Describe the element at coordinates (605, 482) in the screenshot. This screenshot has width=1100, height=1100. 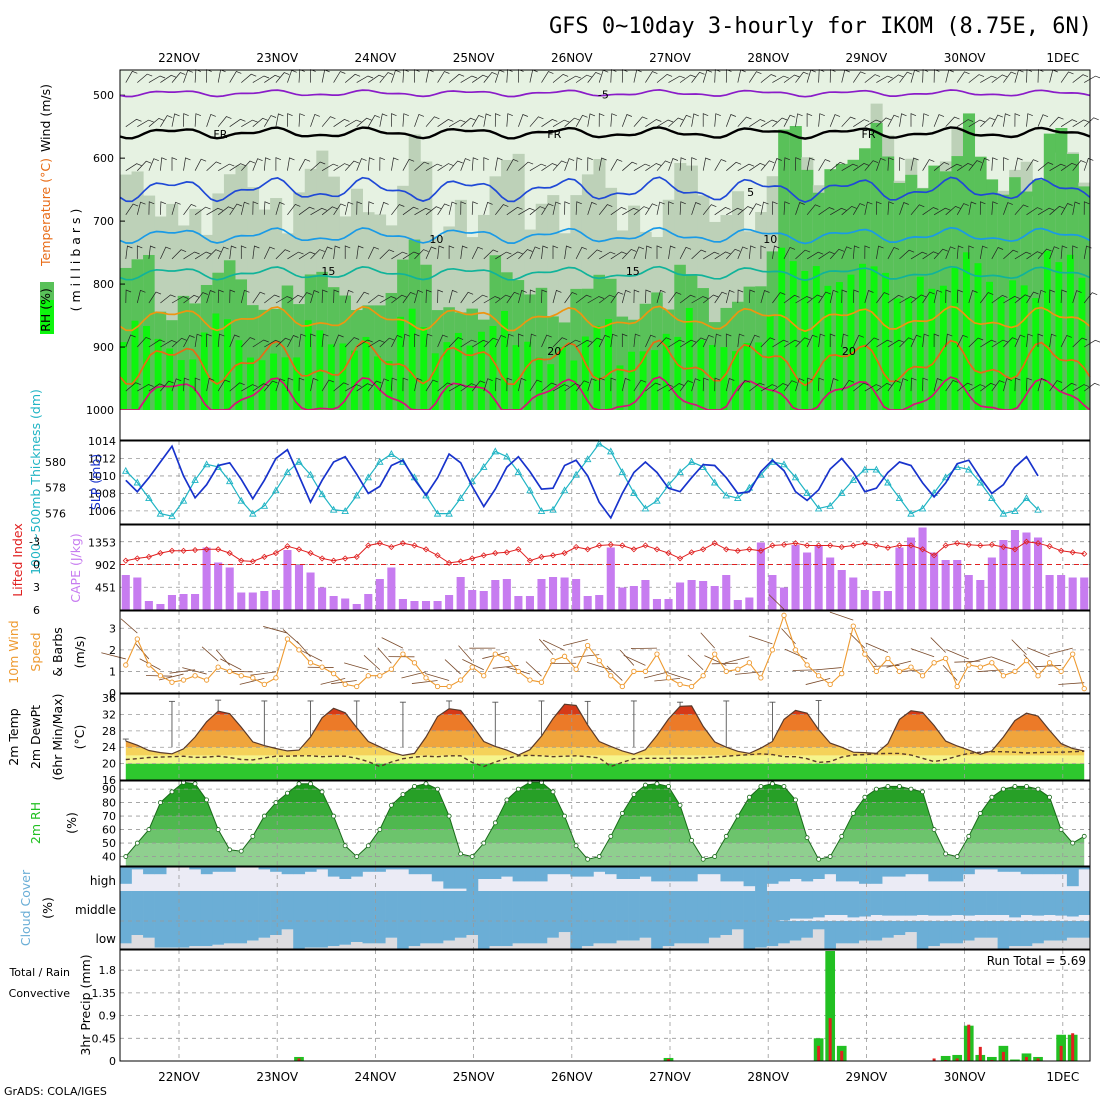
I see `slp-frame` at that location.